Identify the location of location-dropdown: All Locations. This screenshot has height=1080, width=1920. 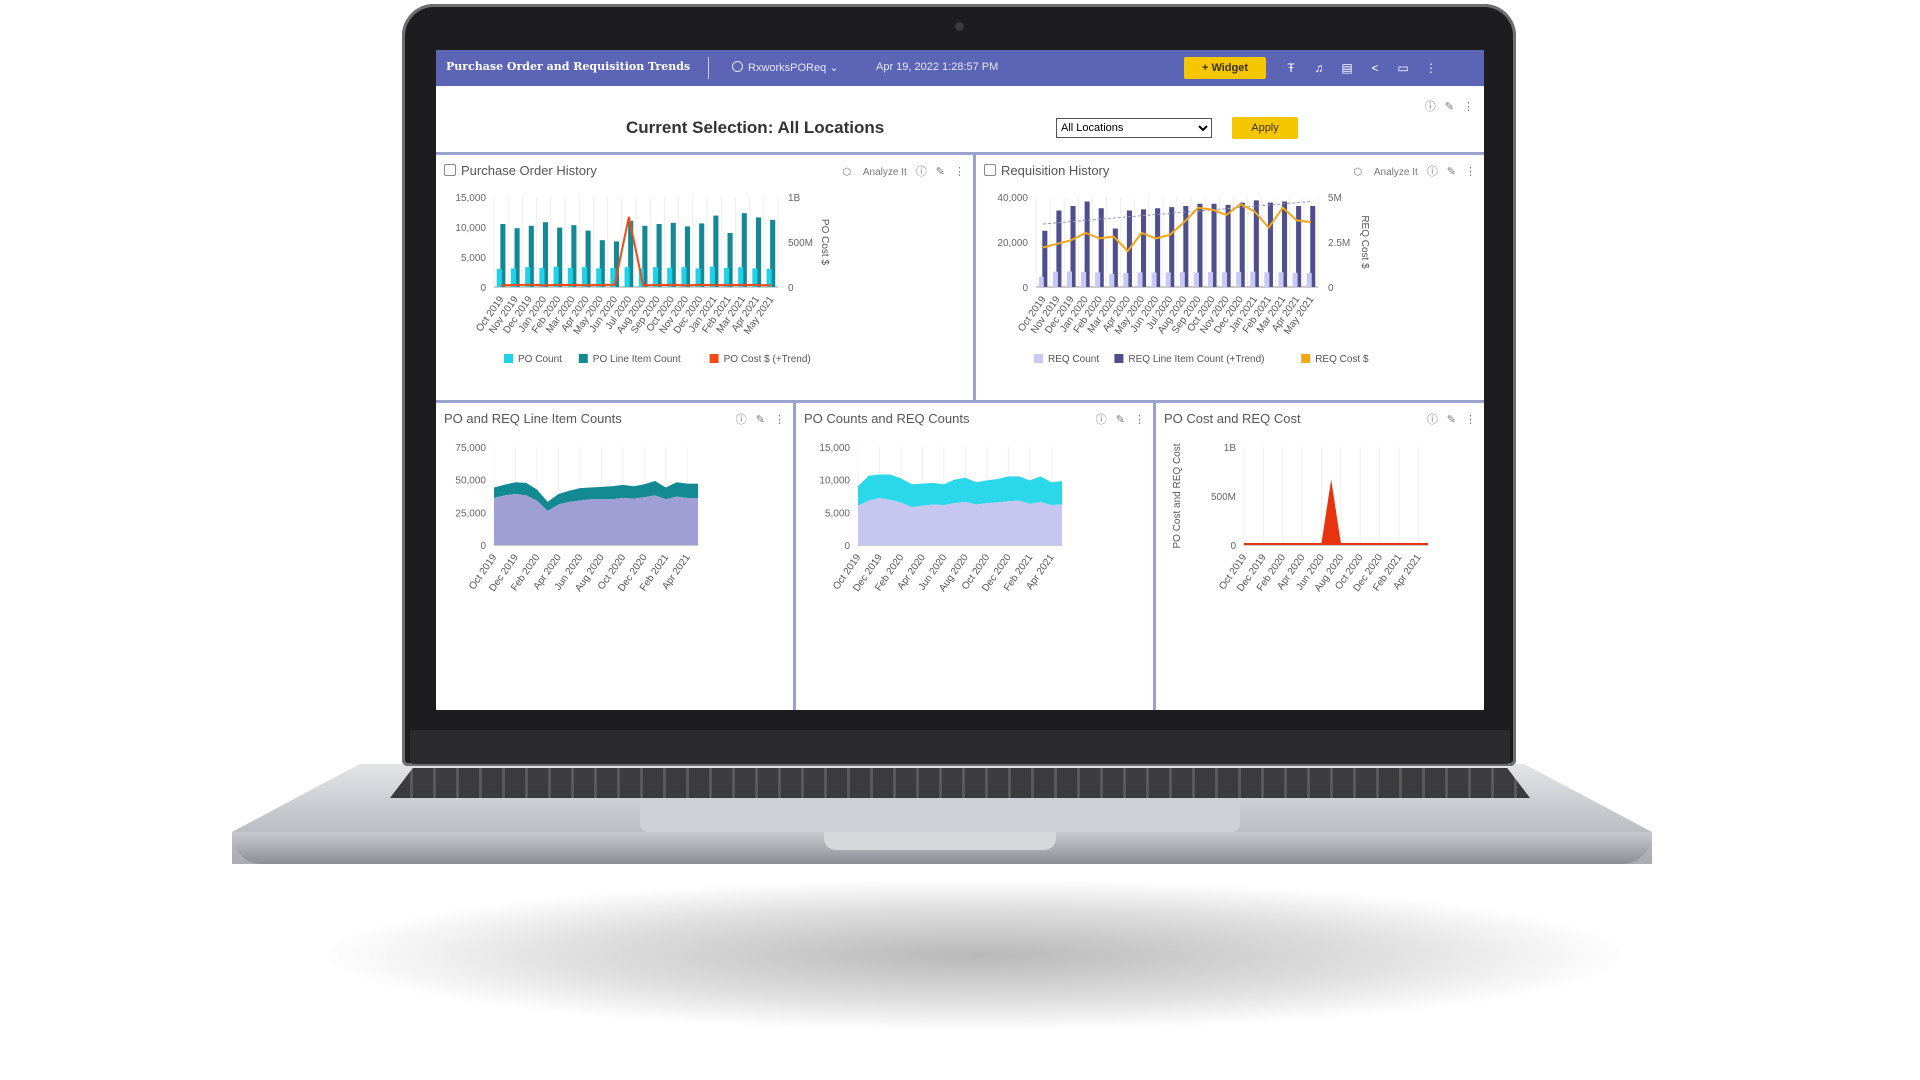
(1134, 128).